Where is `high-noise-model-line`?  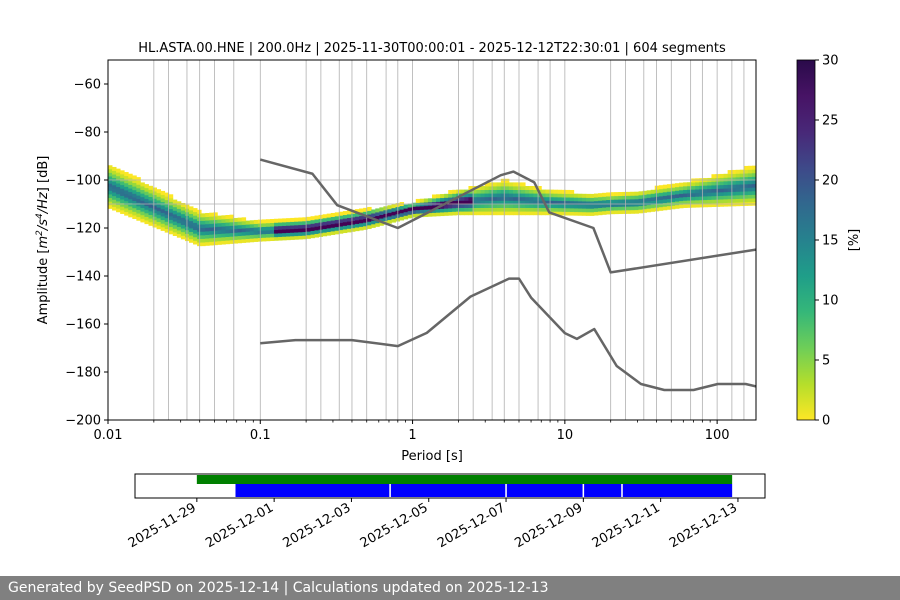 high-noise-model-line is located at coordinates (507, 216).